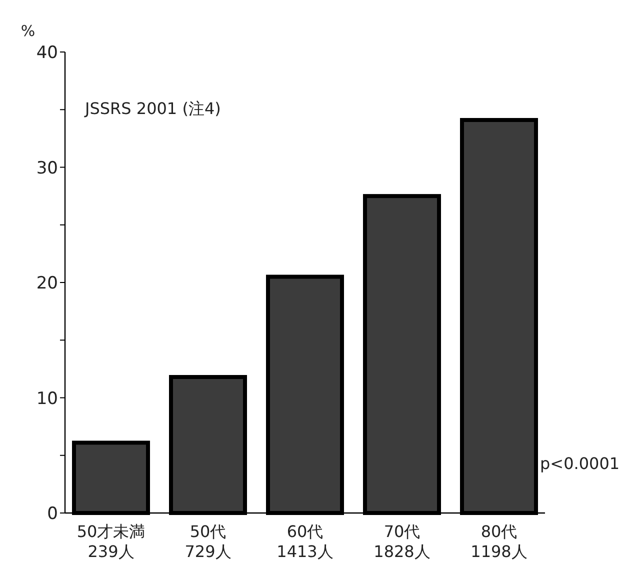 The image size is (624, 566). Describe the element at coordinates (499, 541) in the screenshot. I see `x-tick-label: 80代 1198人` at that location.